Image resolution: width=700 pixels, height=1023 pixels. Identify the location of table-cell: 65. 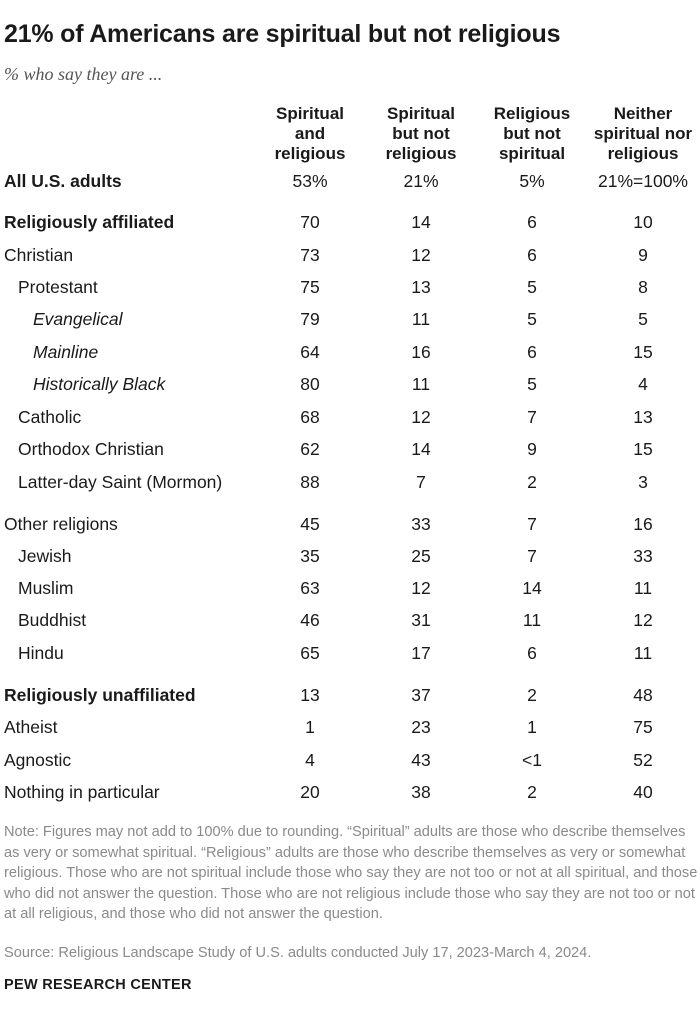
(310, 653).